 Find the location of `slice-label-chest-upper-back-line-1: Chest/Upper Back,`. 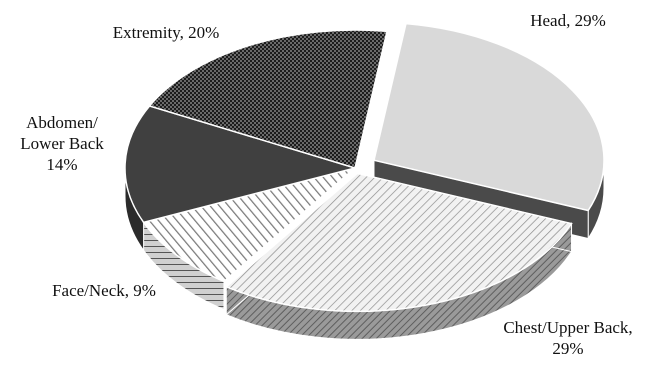

slice-label-chest-upper-back-line-1: Chest/Upper Back, is located at coordinates (567, 327).